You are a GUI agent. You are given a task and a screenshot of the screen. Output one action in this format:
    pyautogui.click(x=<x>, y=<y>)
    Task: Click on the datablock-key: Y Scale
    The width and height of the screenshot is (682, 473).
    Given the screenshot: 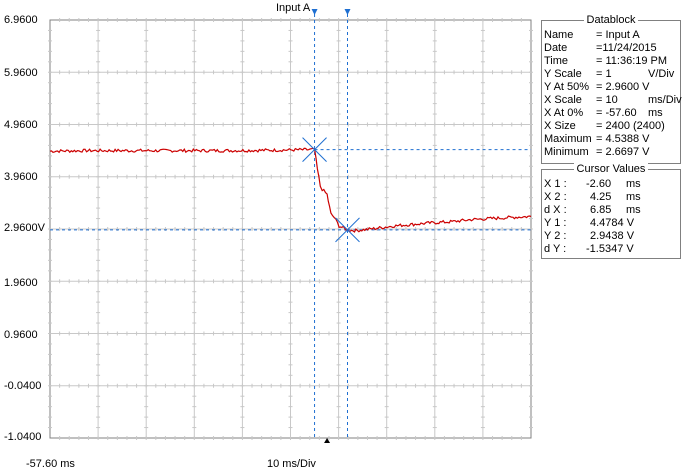 What is the action you would take?
    pyautogui.click(x=563, y=74)
    